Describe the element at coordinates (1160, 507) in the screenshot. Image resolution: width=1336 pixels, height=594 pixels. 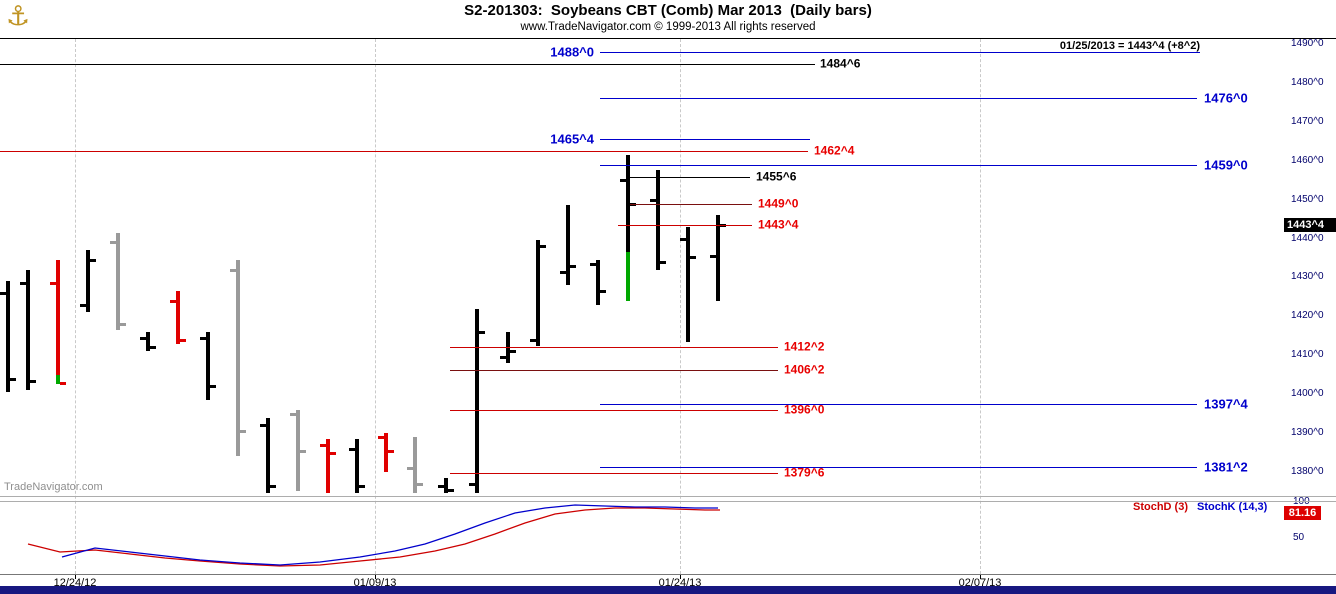
I see `stochd-legend-label: StochD (3)` at that location.